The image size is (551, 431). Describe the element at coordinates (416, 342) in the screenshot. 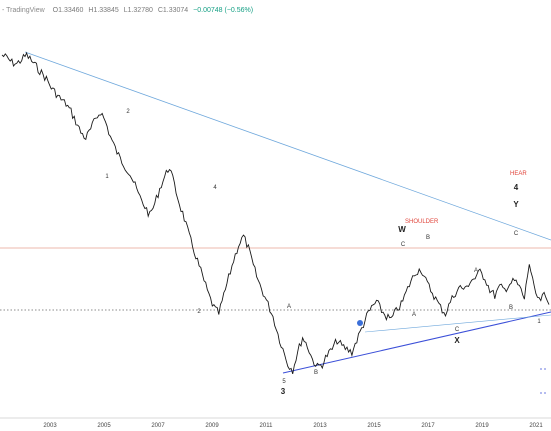

I see `lower-trendline` at that location.